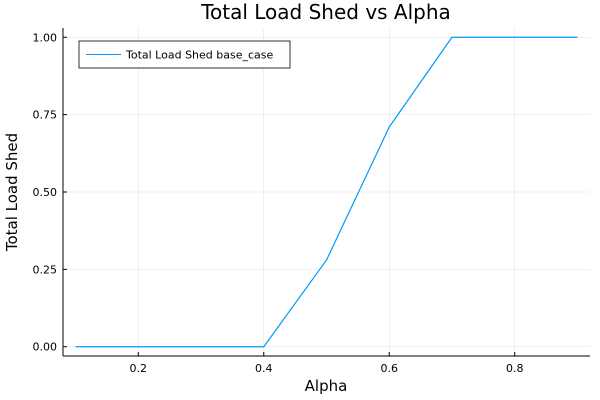 Image resolution: width=600 pixels, height=400 pixels. Describe the element at coordinates (45, 37) in the screenshot. I see `y-tick-label: 1.00` at that location.